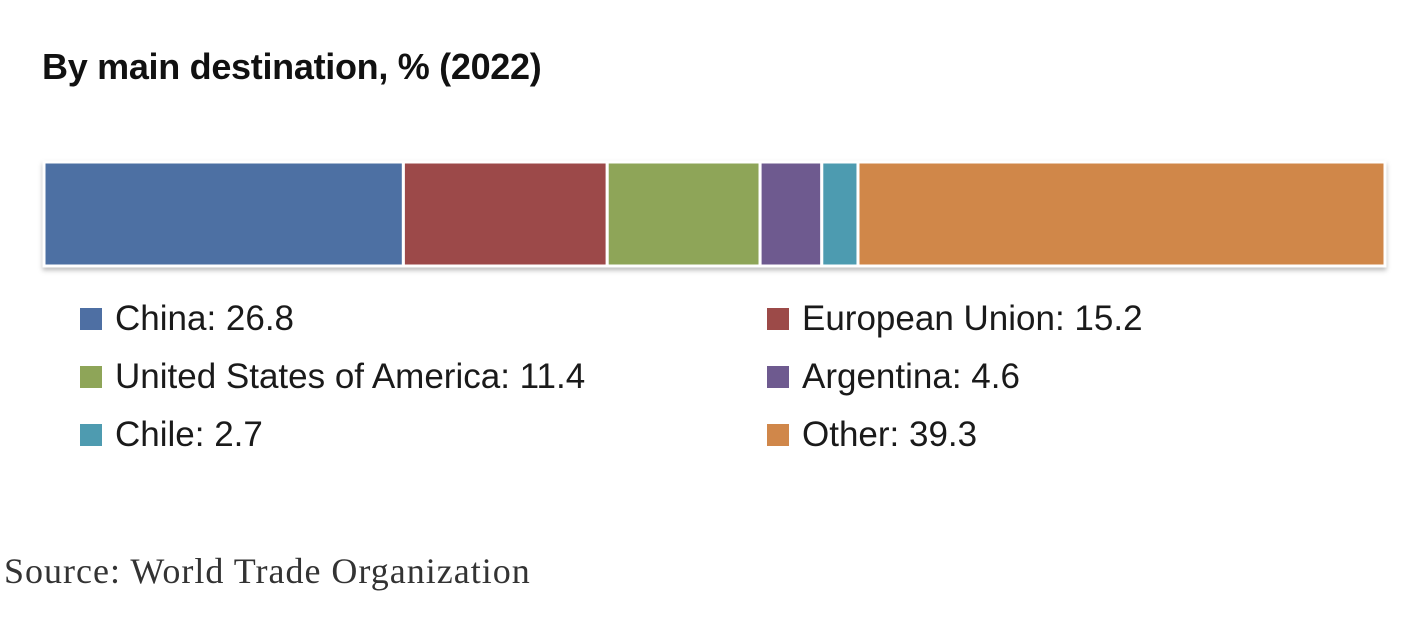 This screenshot has width=1412, height=628. What do you see at coordinates (267, 571) in the screenshot?
I see `source-note: Source: World Trade Organization` at bounding box center [267, 571].